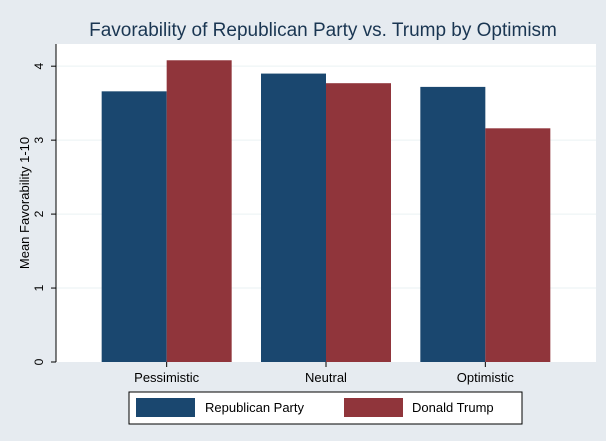 Image resolution: width=606 pixels, height=441 pixels. What do you see at coordinates (39, 66) in the screenshot?
I see `y-tick-label: 4` at bounding box center [39, 66].